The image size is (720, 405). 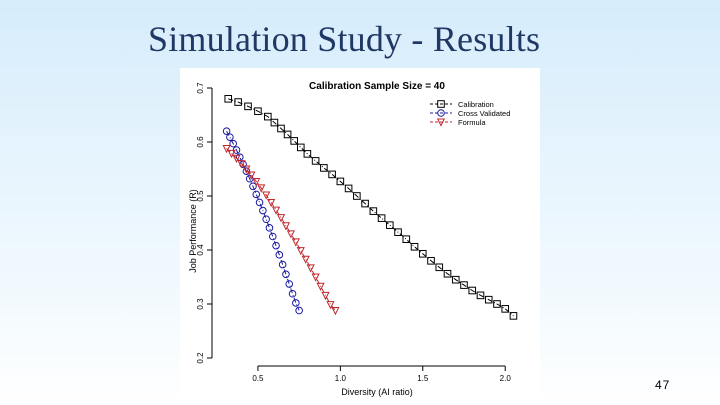 I want to click on page-number: 47, so click(x=663, y=385).